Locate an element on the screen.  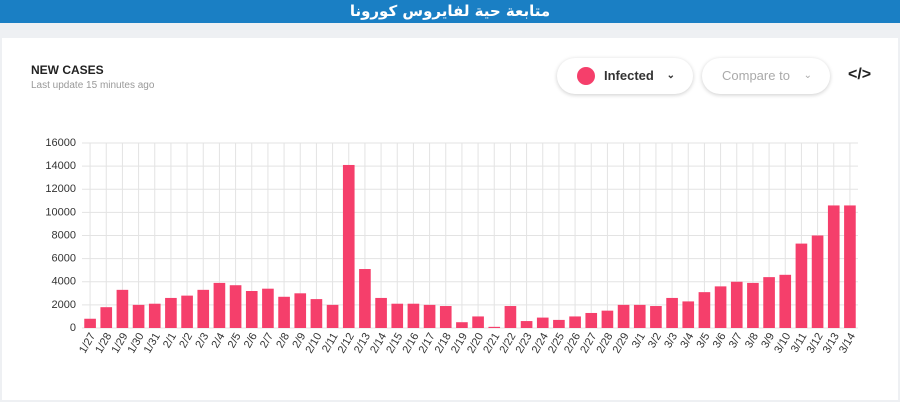
x-tick-label: 1/30 is located at coordinates (136, 343).